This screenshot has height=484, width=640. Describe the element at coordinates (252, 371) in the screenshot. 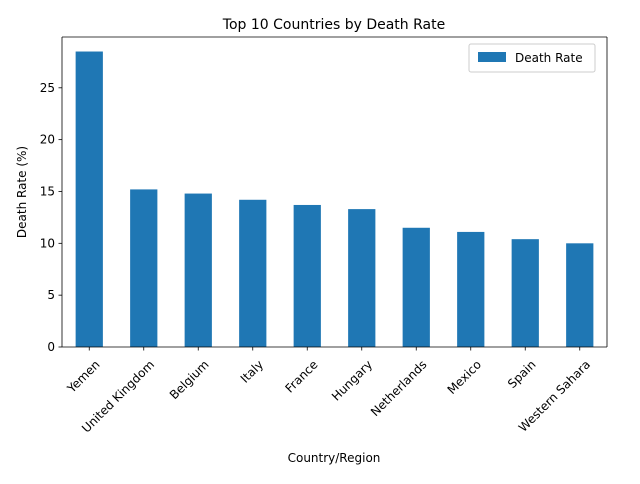

I see `x-tick-label: Italy` at that location.